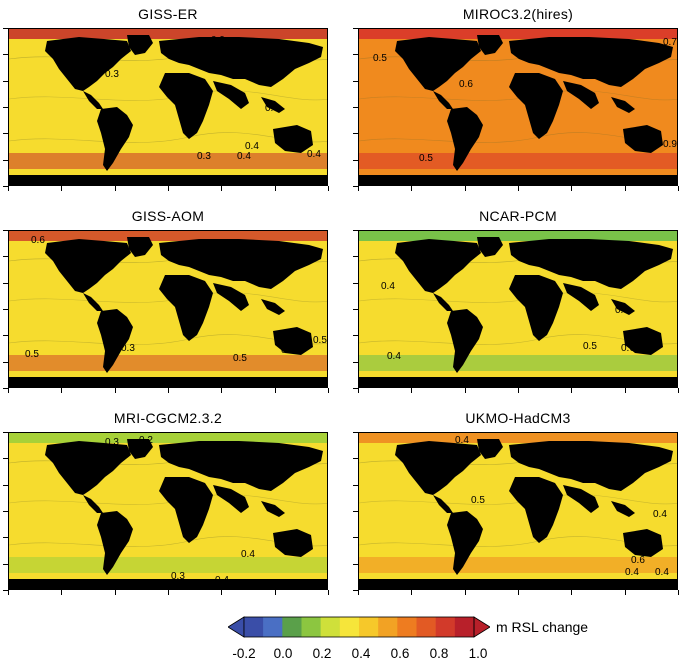 This screenshot has height=661, width=685. I want to click on anomaly-band-south, so click(518, 161).